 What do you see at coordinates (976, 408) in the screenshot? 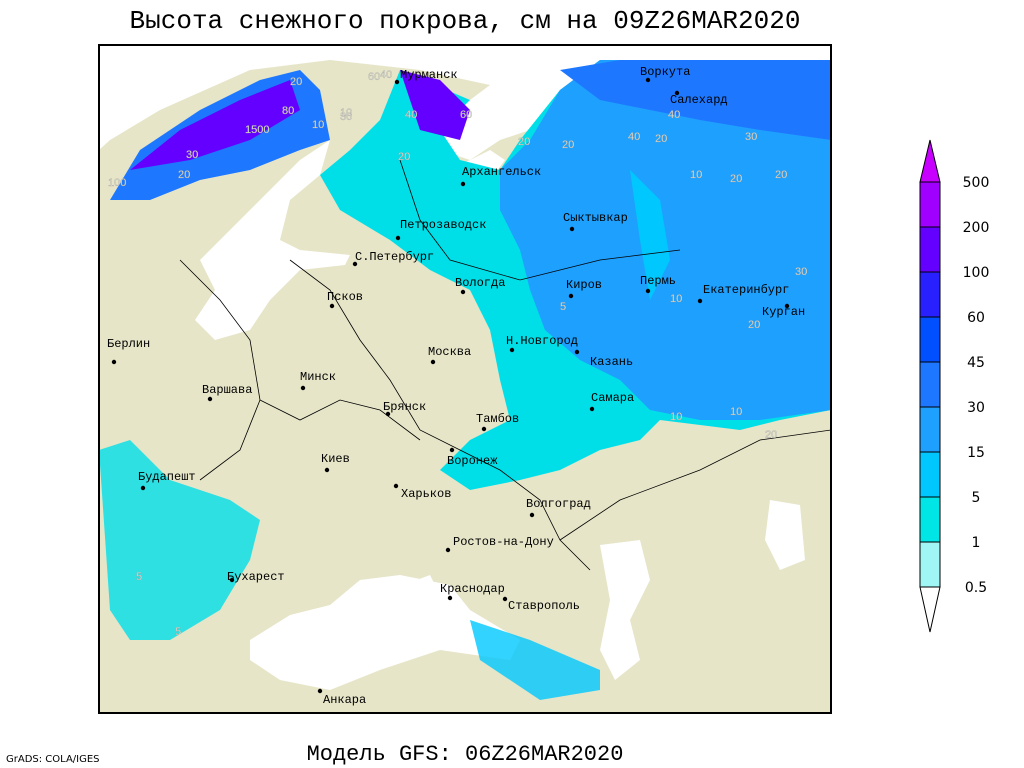
I see `colorbar-label: 30` at bounding box center [976, 408].